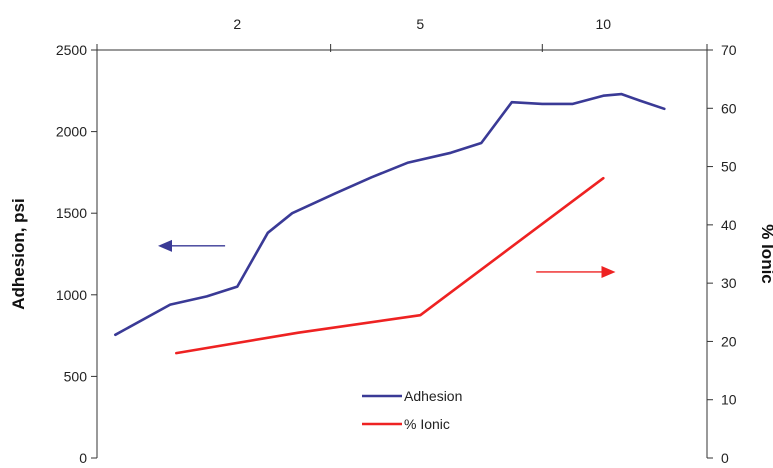  What do you see at coordinates (427, 424) in the screenshot?
I see `legend-label: % Ionic` at bounding box center [427, 424].